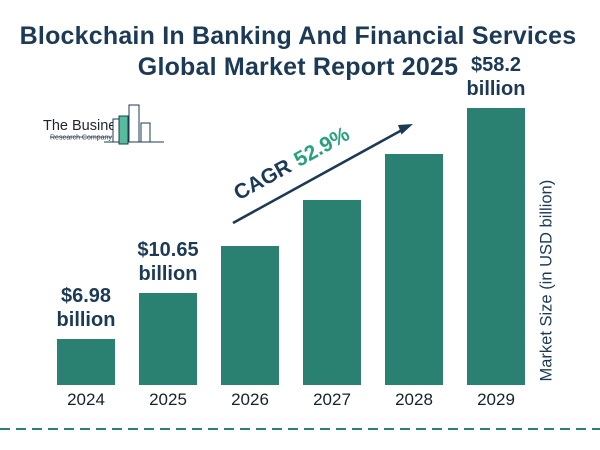 The image size is (600, 450). What do you see at coordinates (300, 429) in the screenshot?
I see `bottom-dashed-divider` at bounding box center [300, 429].